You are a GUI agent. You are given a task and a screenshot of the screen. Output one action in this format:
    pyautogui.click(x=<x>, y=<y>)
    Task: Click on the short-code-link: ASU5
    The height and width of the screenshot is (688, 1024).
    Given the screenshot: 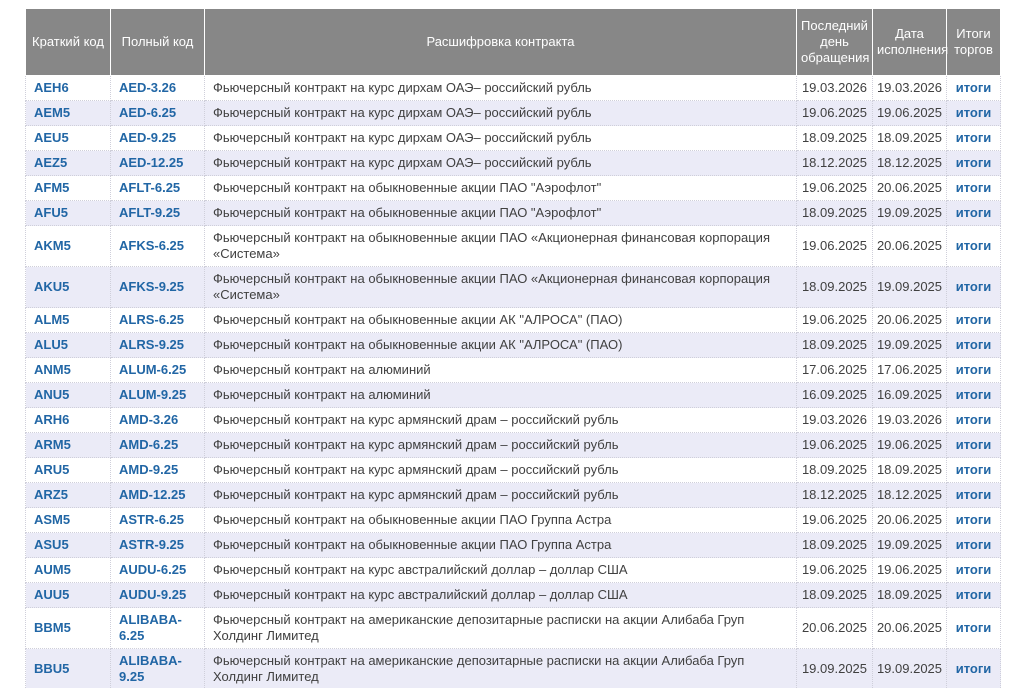 What is the action you would take?
    pyautogui.click(x=51, y=544)
    